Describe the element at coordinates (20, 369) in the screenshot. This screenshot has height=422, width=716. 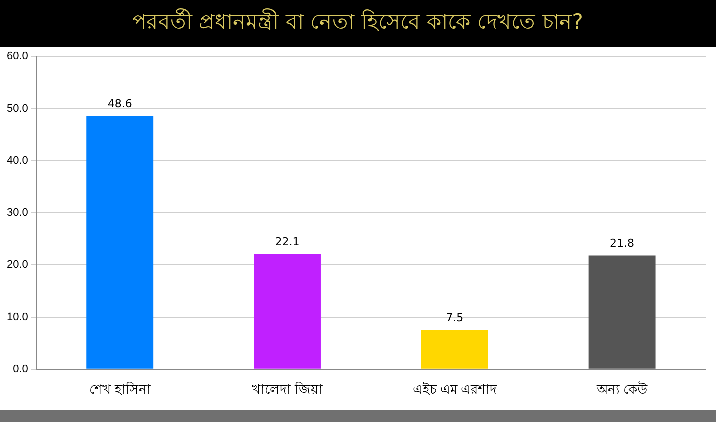
I see `y-tick-label: 0.0` at that location.